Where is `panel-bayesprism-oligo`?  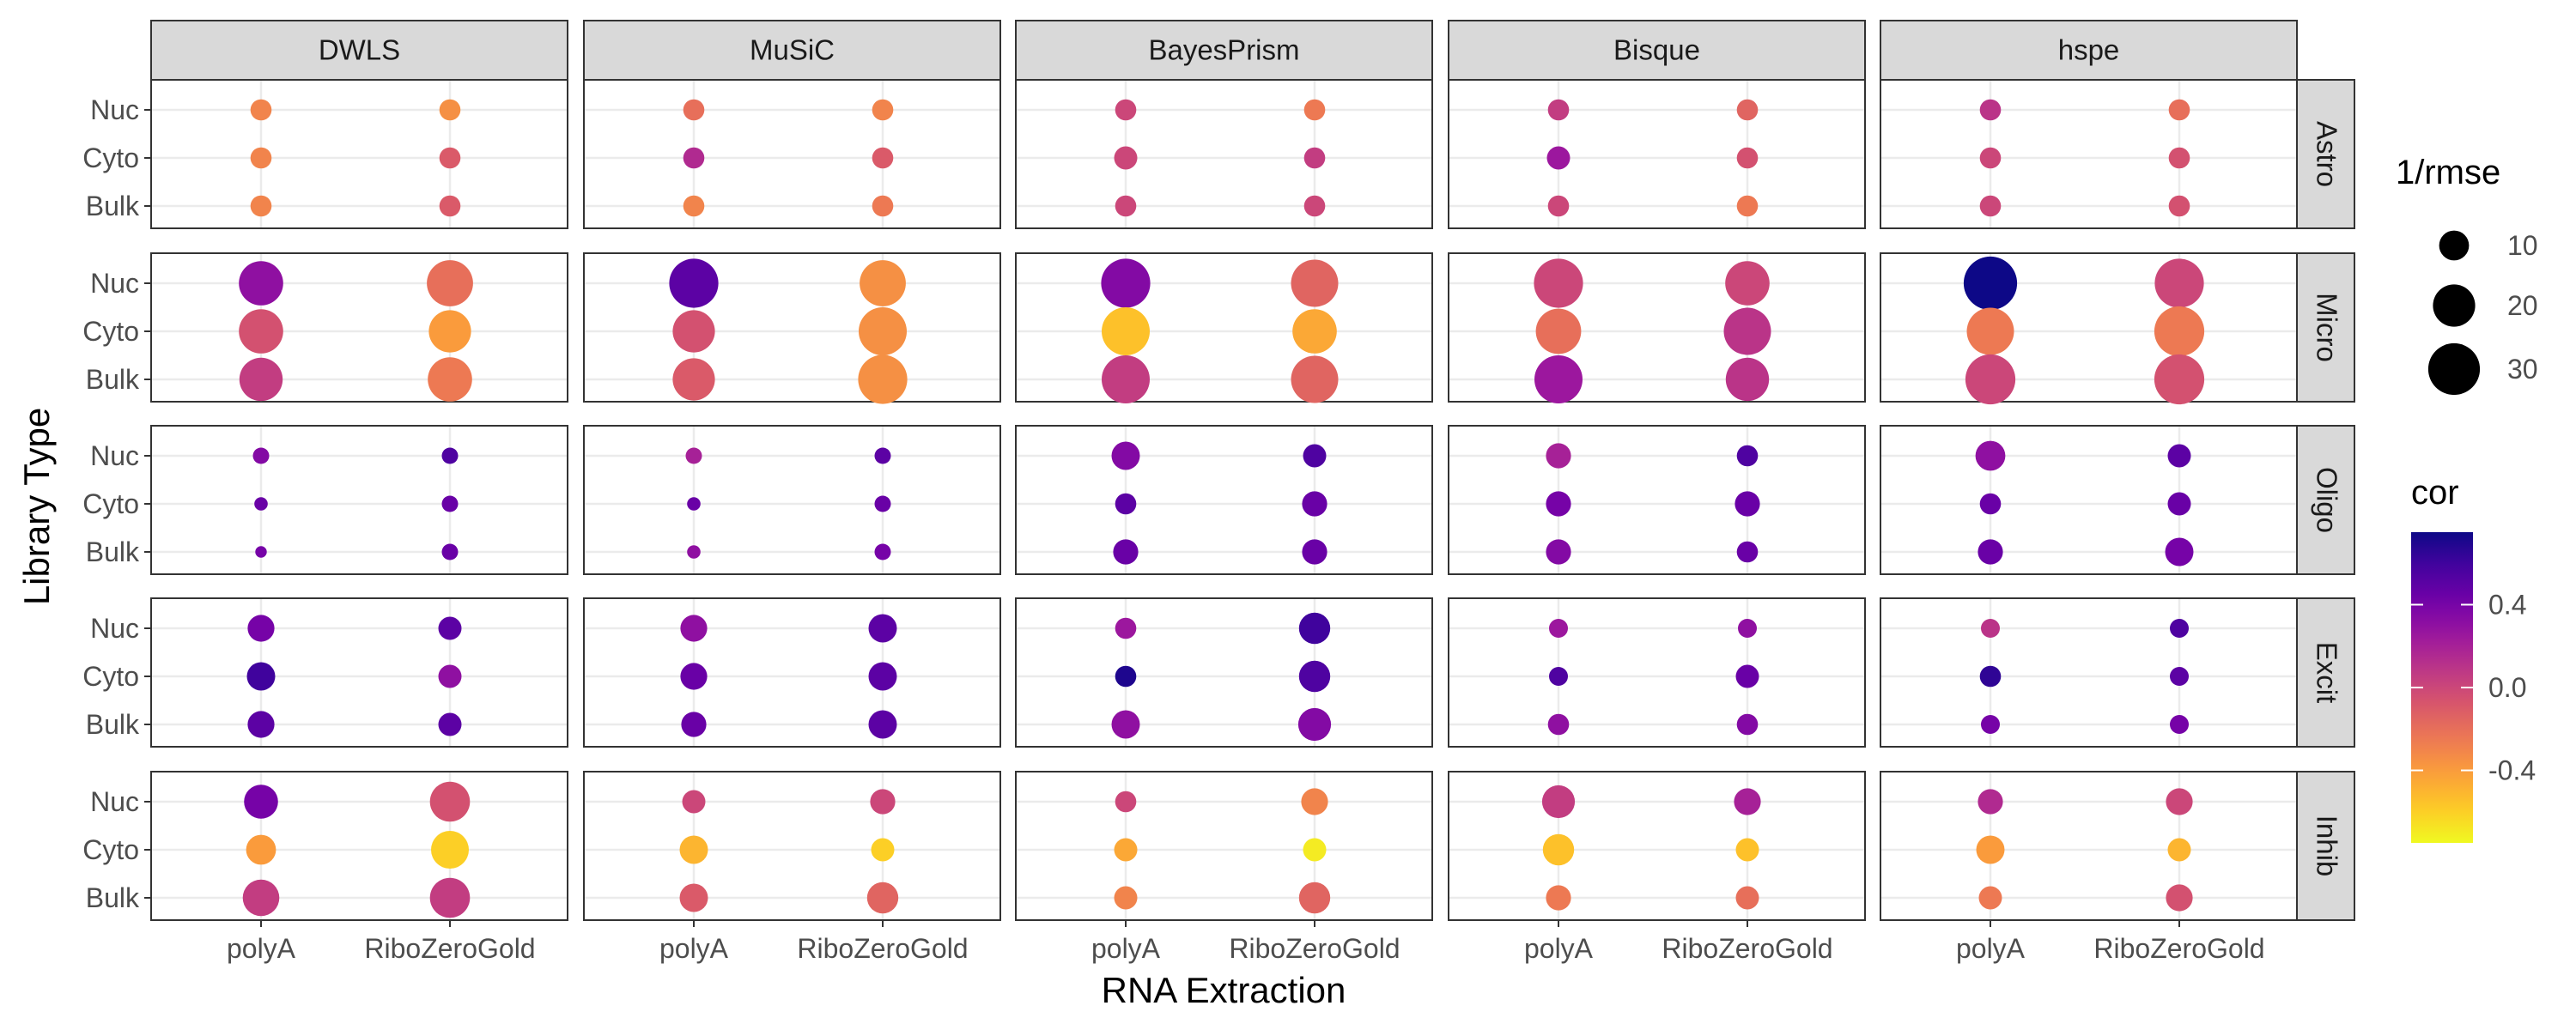
panel-bayesprism-oligo is located at coordinates (1224, 500).